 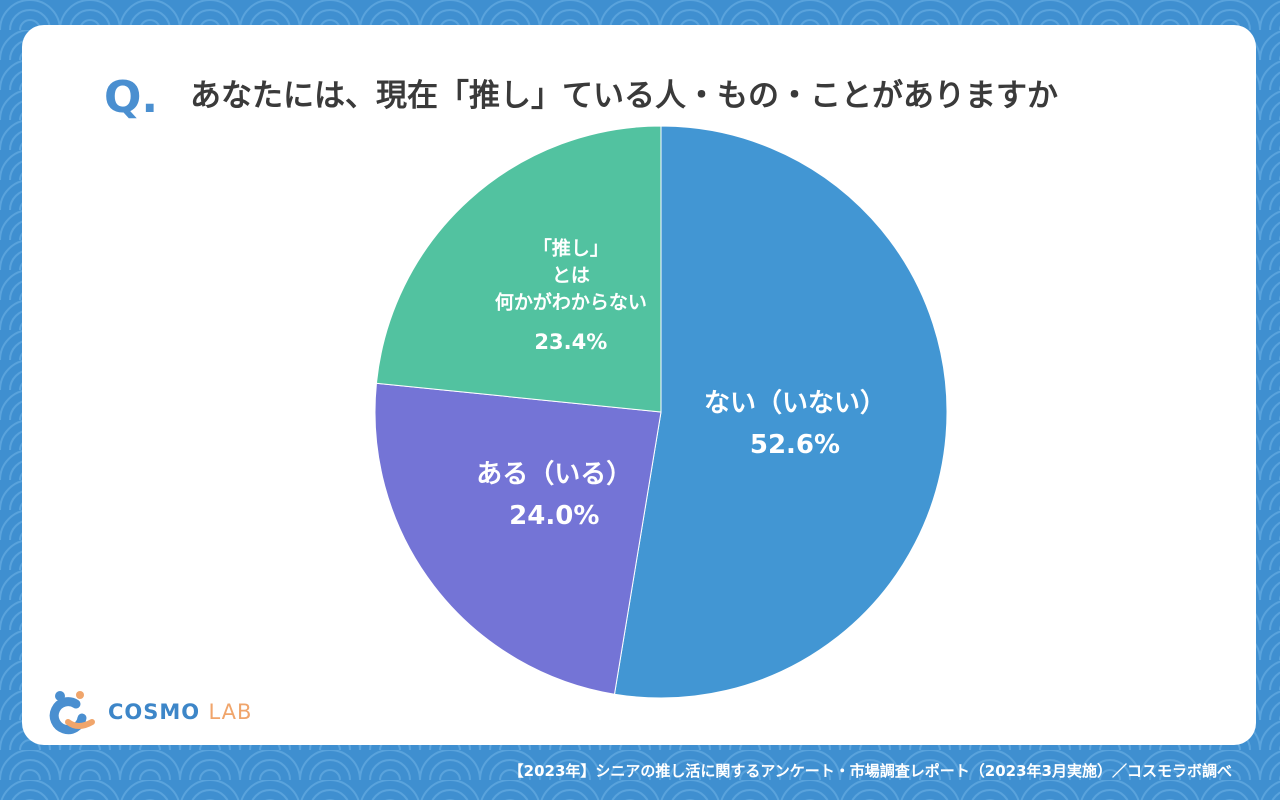 I want to click on value-label: 23.4%, so click(x=571, y=342).